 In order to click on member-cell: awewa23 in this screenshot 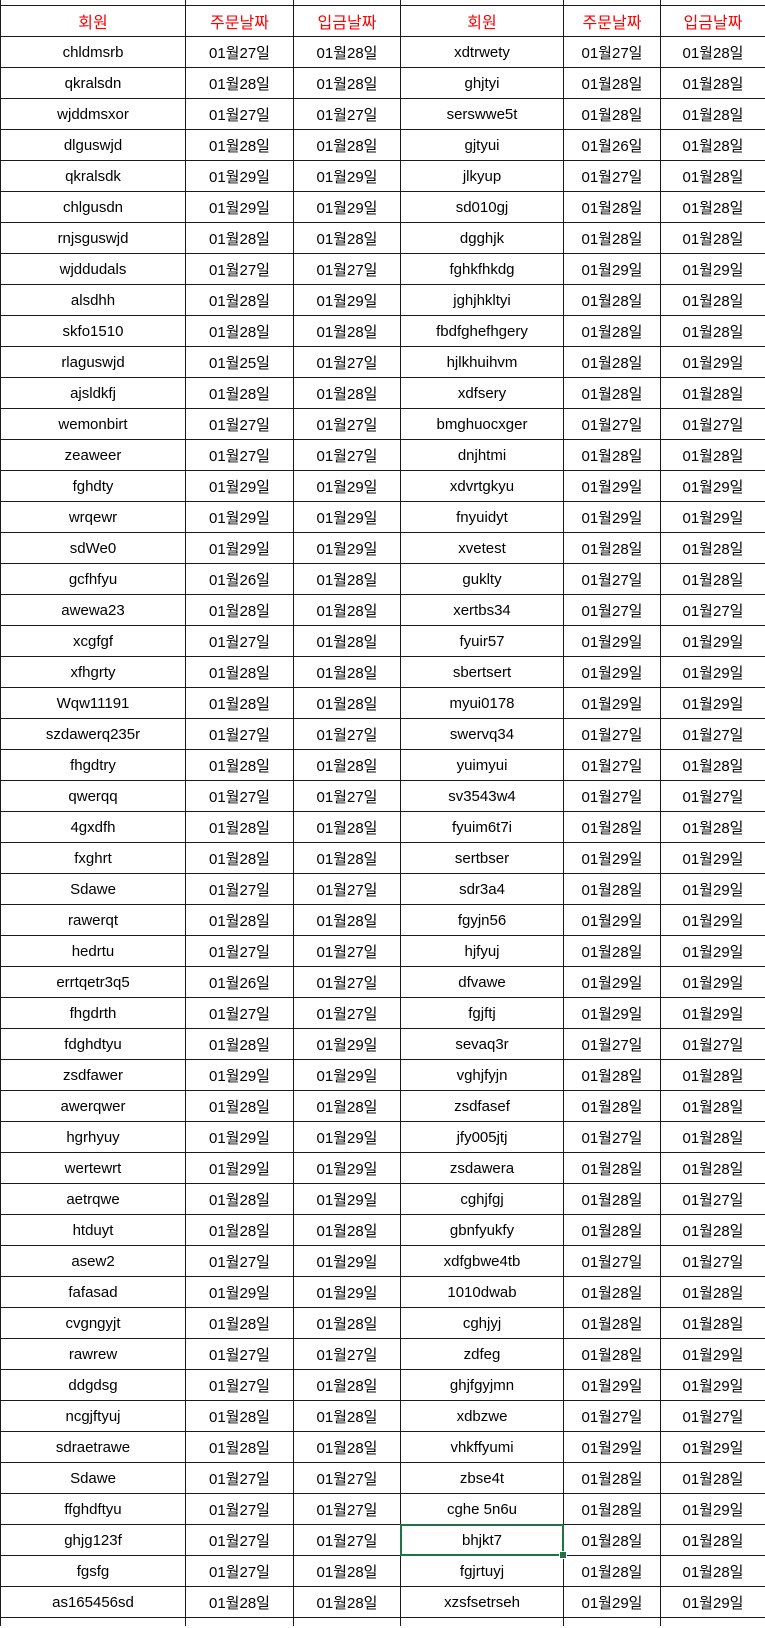, I will do `click(93, 610)`.